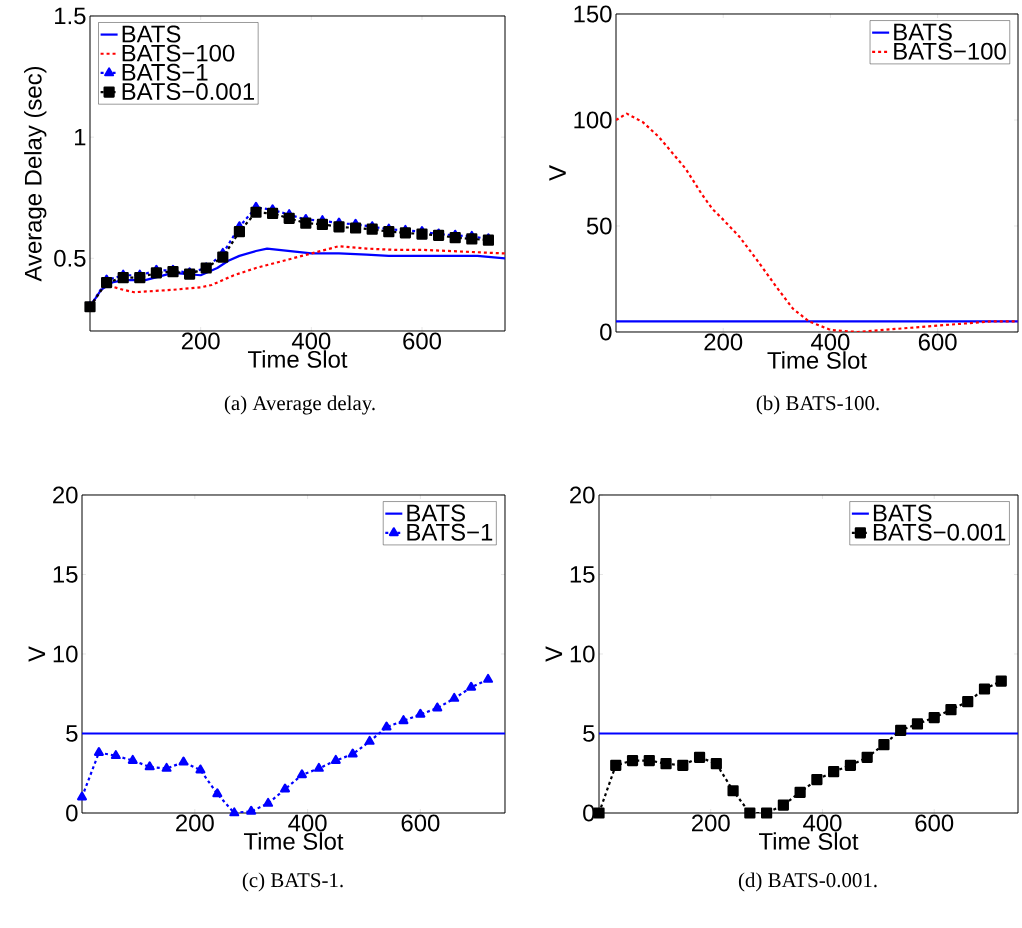  I want to click on text: (d) BATS-0.001., so click(807, 882).